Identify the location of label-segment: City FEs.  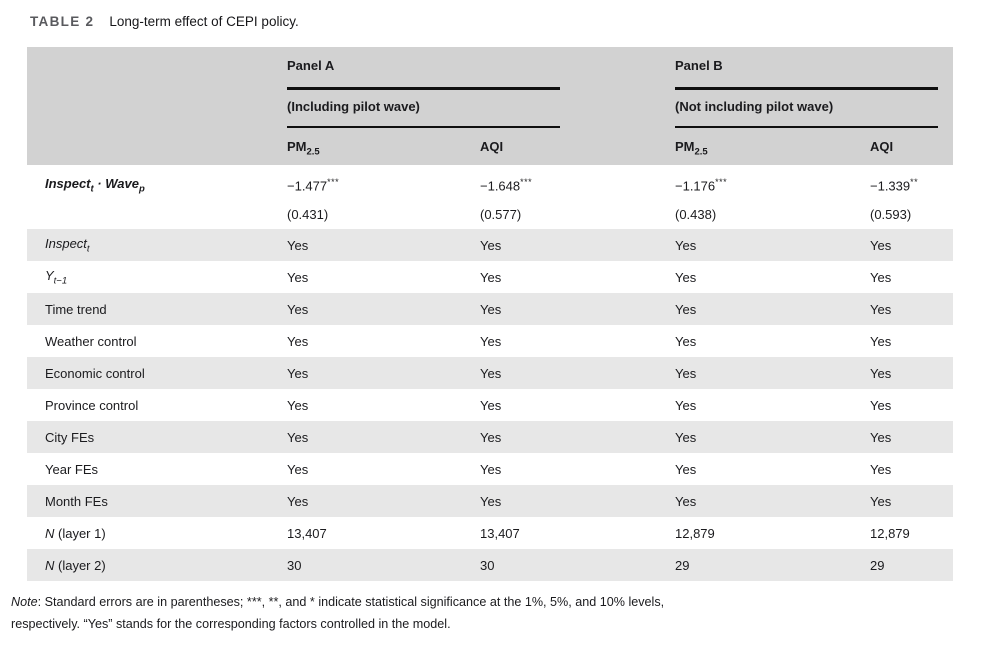
(70, 437).